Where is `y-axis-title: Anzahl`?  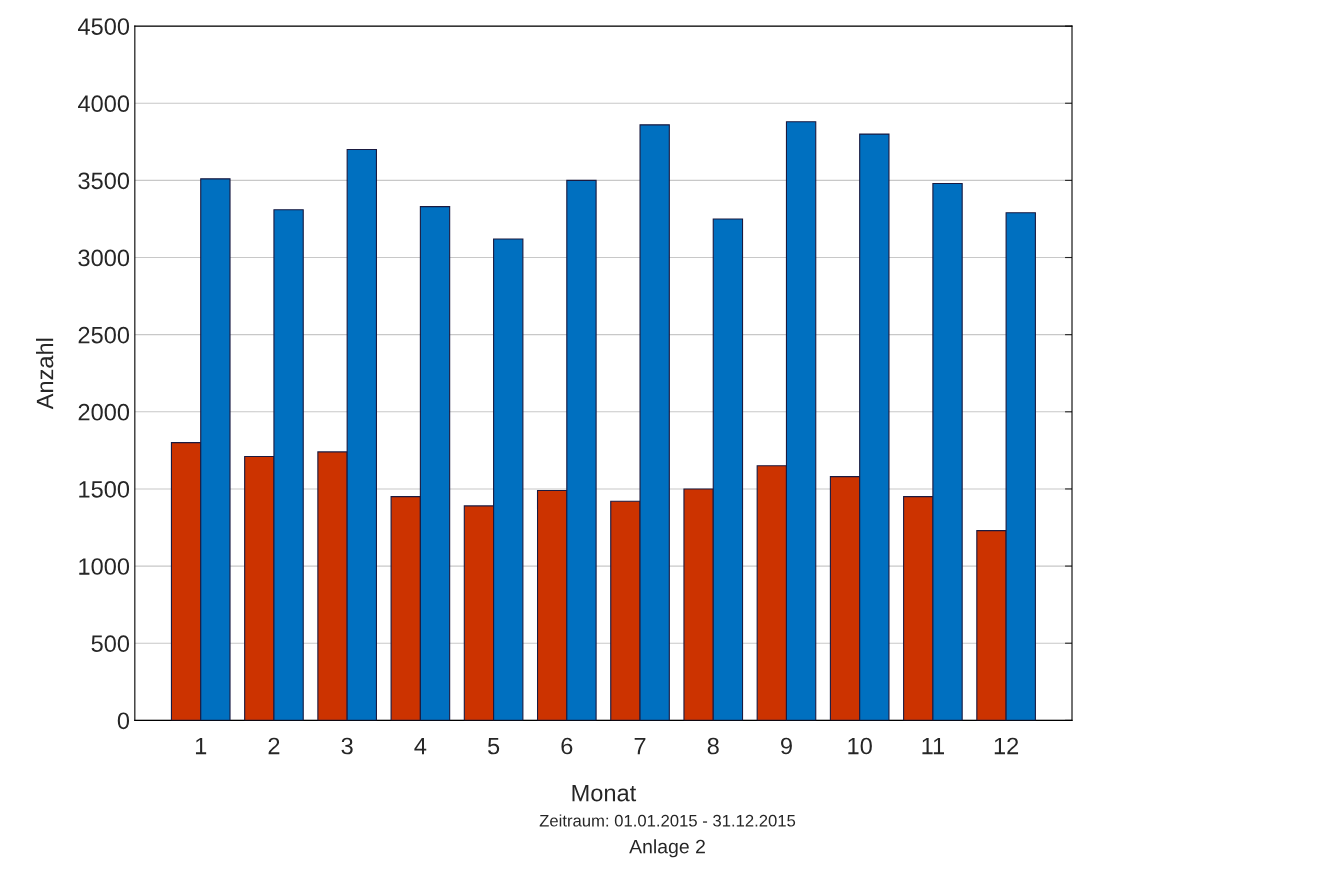 y-axis-title: Anzahl is located at coordinates (45, 374).